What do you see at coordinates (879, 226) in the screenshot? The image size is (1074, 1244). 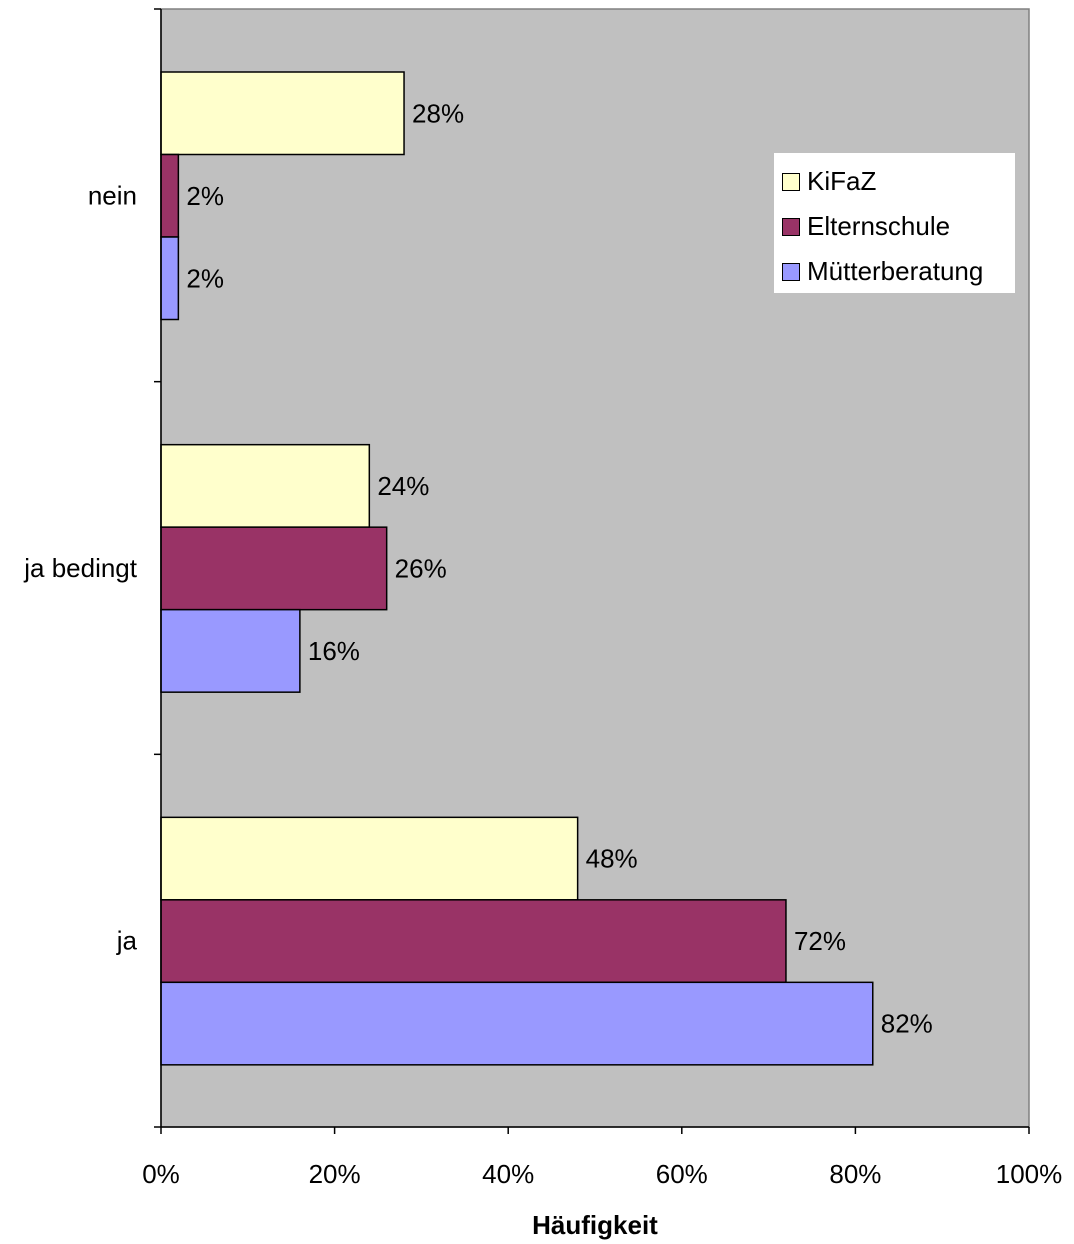 I see `legend-label-elternschule: Elternschule` at bounding box center [879, 226].